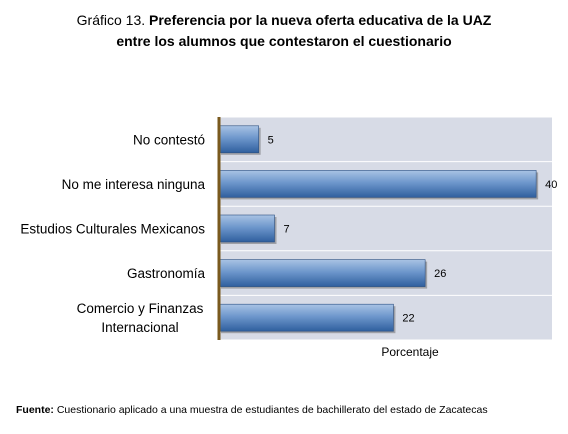 This screenshot has height=434, width=568. What do you see at coordinates (113, 20) in the screenshot?
I see `title-prefix: Gráfico 13.` at bounding box center [113, 20].